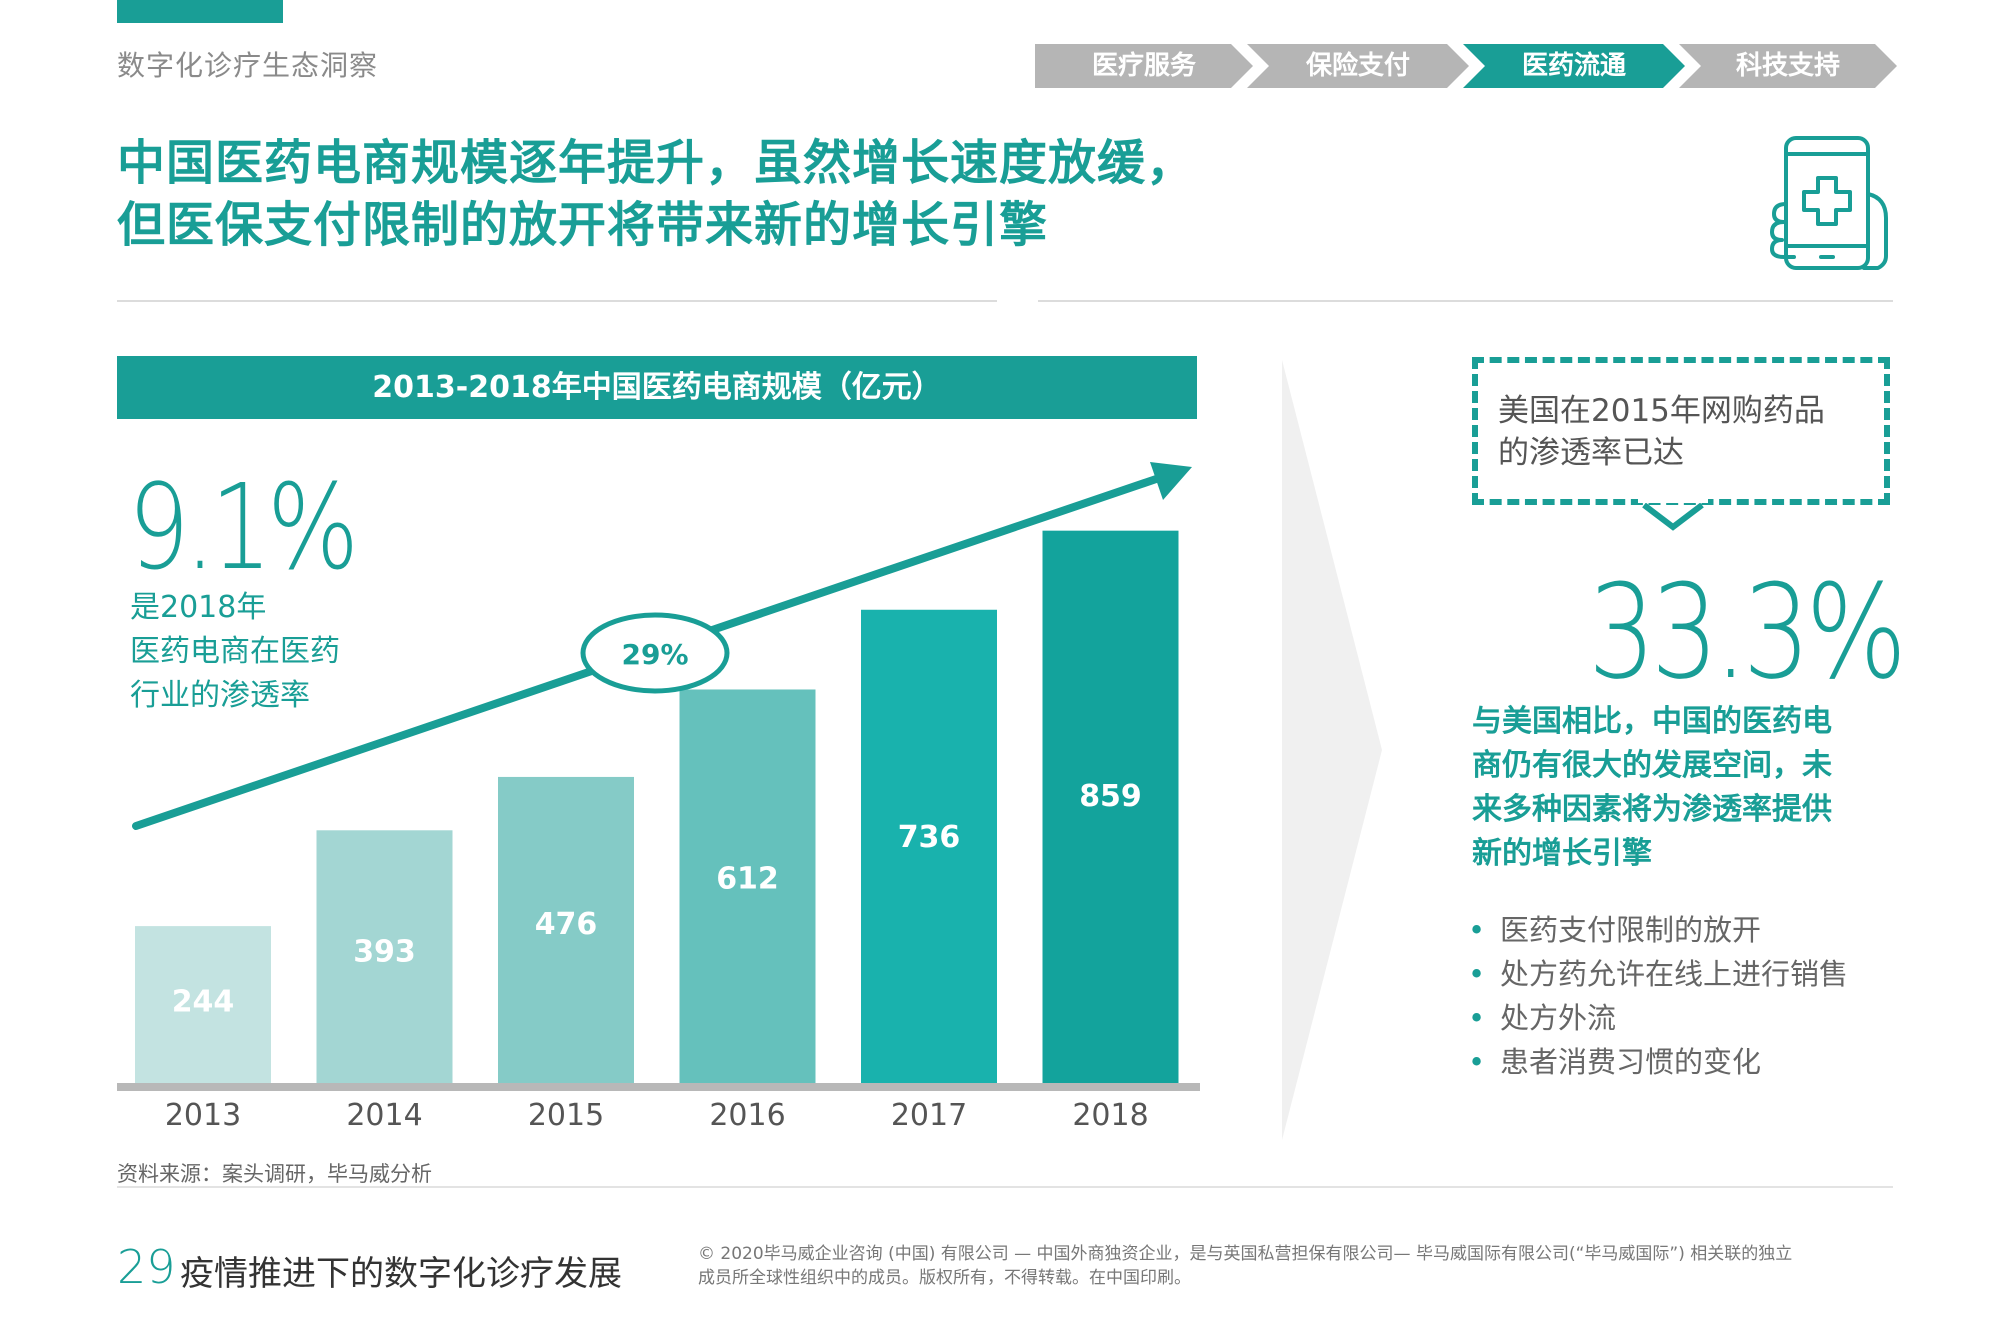  Describe the element at coordinates (656, 163) in the screenshot. I see `headline-line: 中国医药电商规模逐年提升，虽然增长速度放缓，` at that location.